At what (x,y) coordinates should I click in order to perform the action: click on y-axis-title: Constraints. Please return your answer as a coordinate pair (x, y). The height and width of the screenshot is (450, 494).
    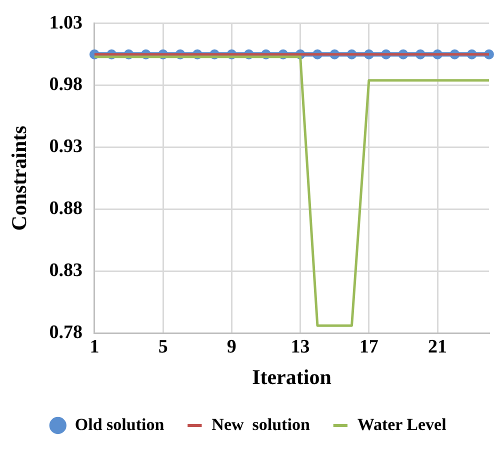
    Looking at the image, I should click on (19, 178).